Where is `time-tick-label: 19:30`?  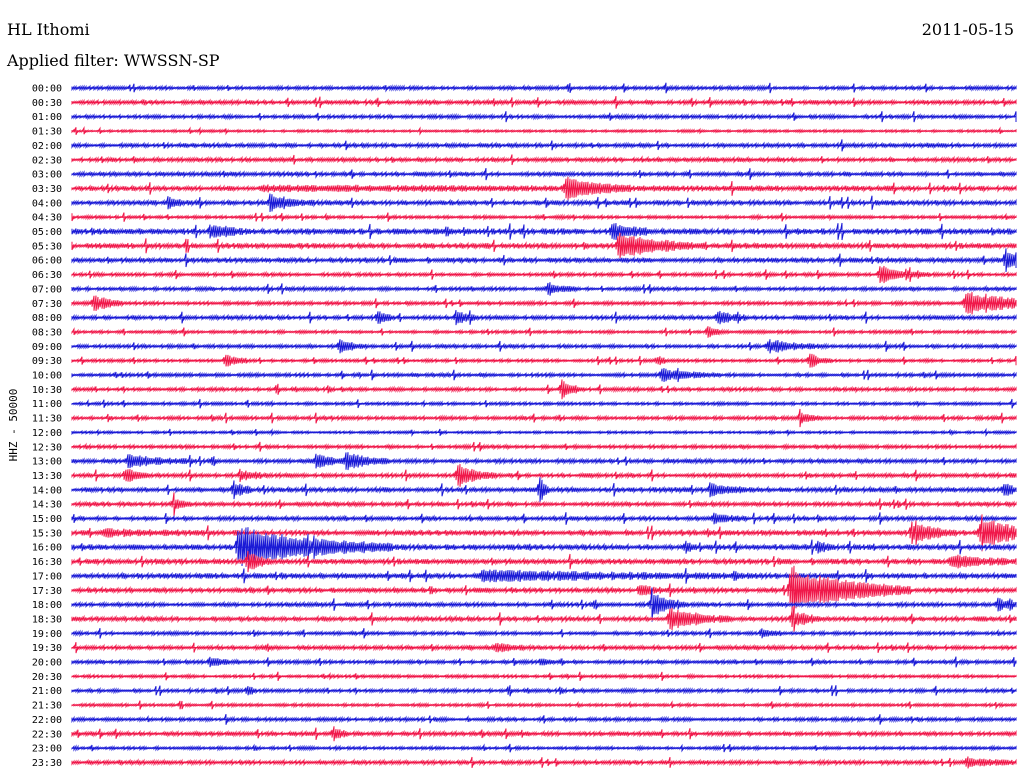
time-tick-label: 19:30 is located at coordinates (47, 648).